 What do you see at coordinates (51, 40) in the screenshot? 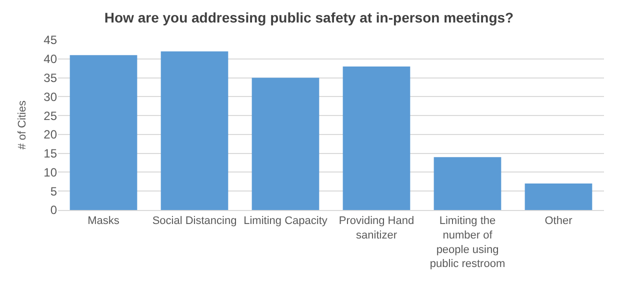
I see `y-tick-label: 45` at bounding box center [51, 40].